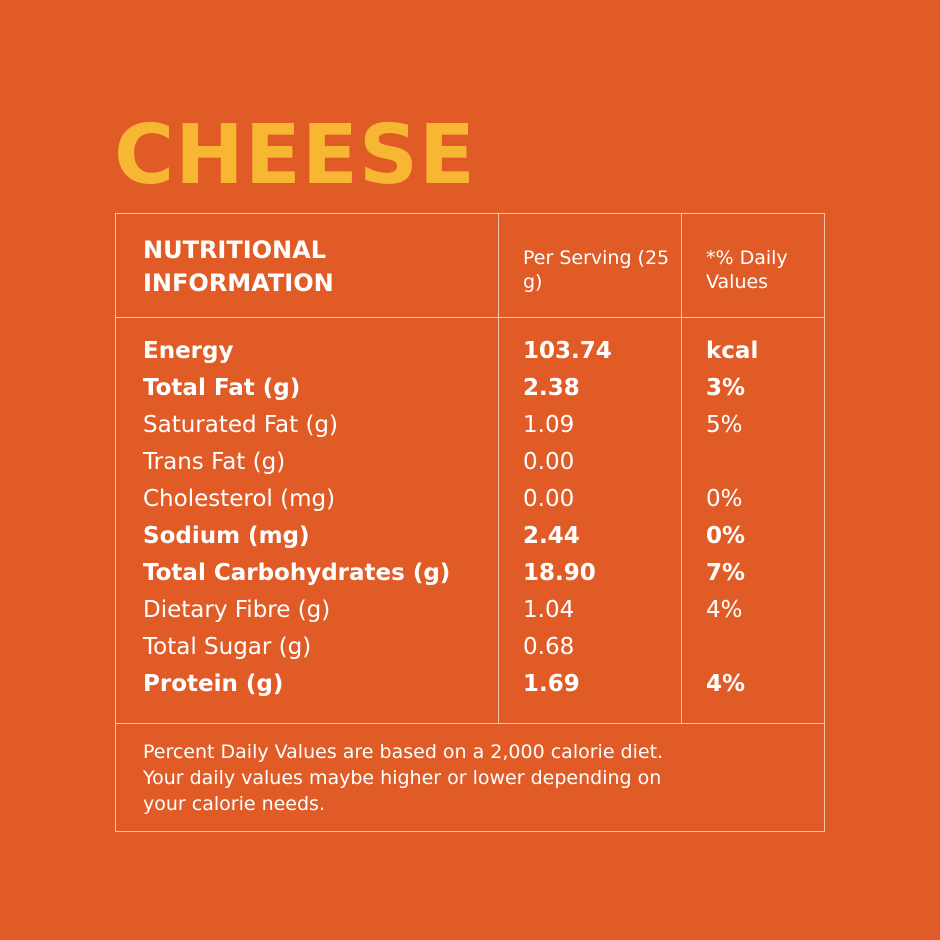 This screenshot has height=940, width=940. Describe the element at coordinates (551, 684) in the screenshot. I see `amount: 1.69` at that location.